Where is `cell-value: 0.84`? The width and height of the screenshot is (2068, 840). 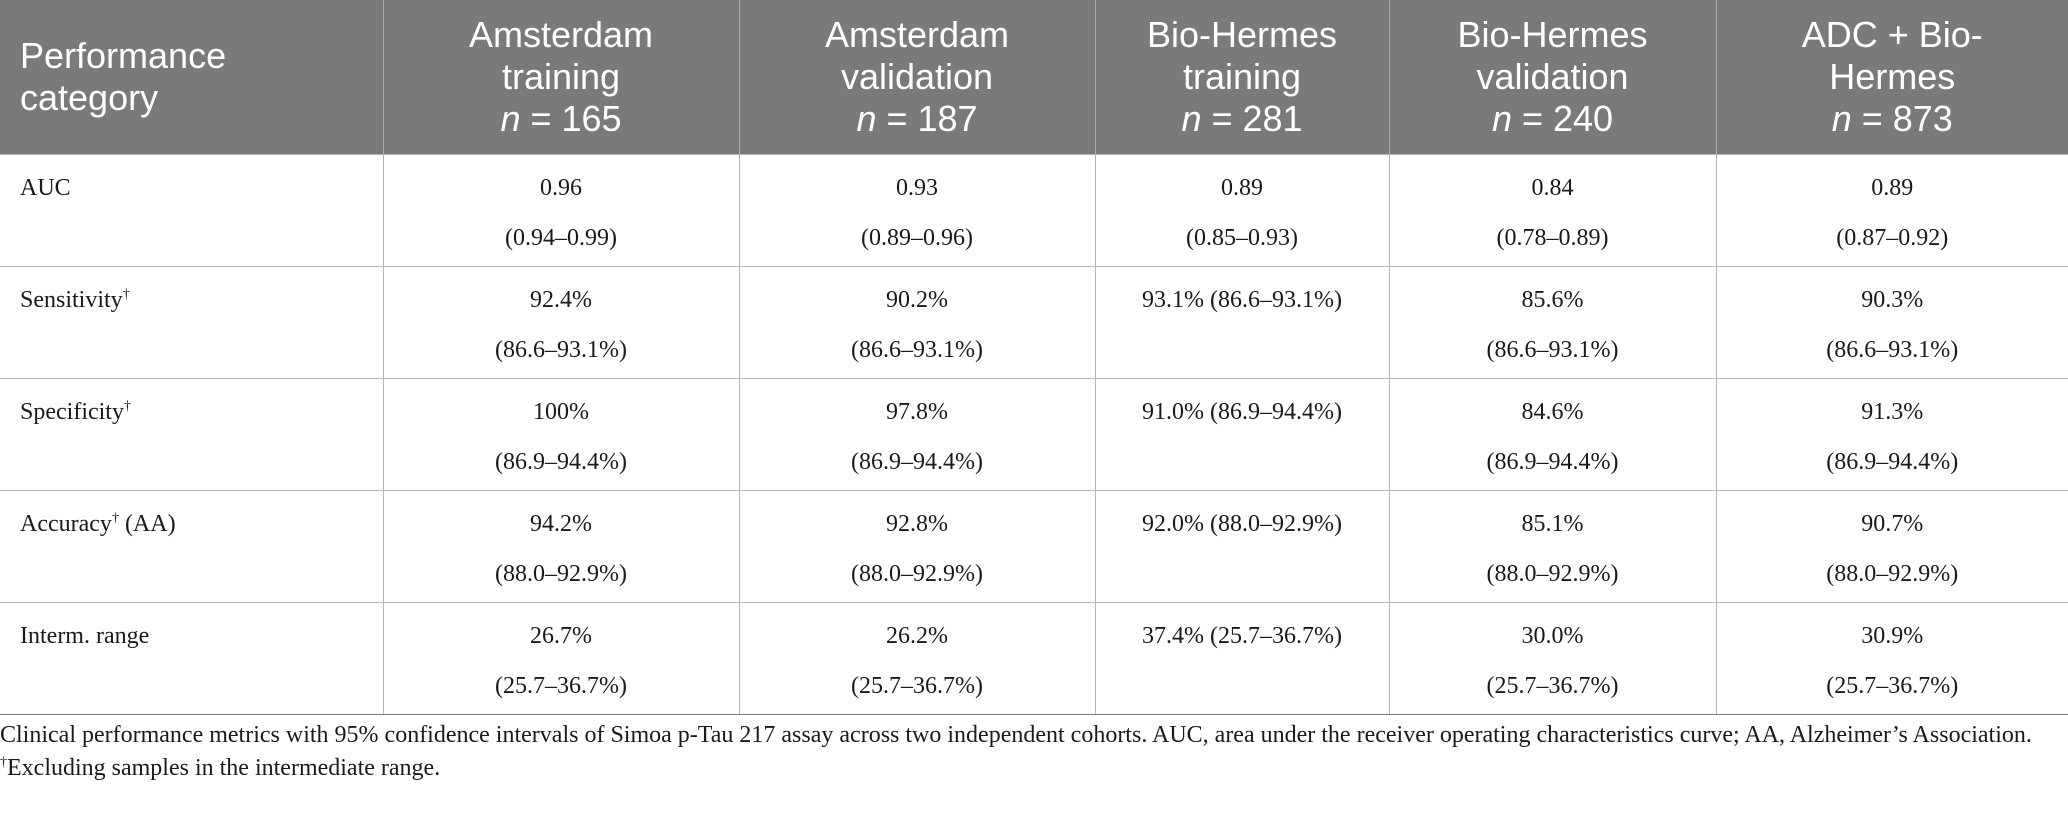 cell-value: 0.84 is located at coordinates (1552, 187).